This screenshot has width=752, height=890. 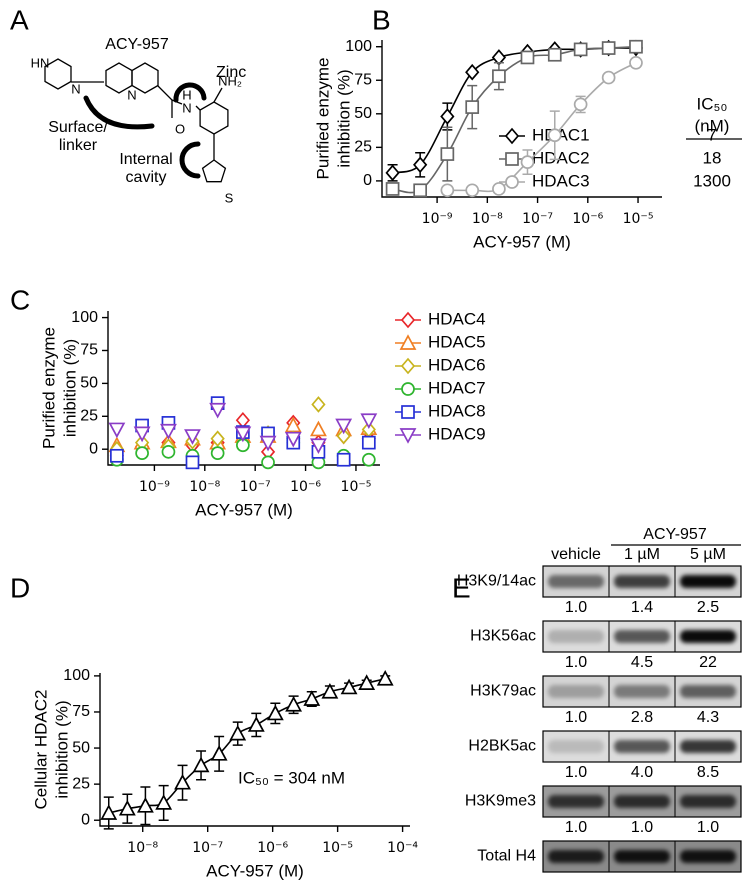 What do you see at coordinates (343, 118) in the screenshot?
I see `y-axis-label: inhibition (%)` at bounding box center [343, 118].